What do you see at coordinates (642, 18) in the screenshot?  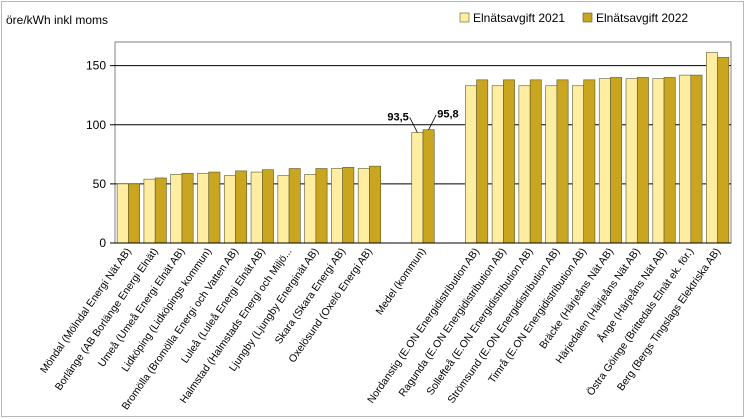 I see `legend-label: Elnätsavgift 2022` at bounding box center [642, 18].